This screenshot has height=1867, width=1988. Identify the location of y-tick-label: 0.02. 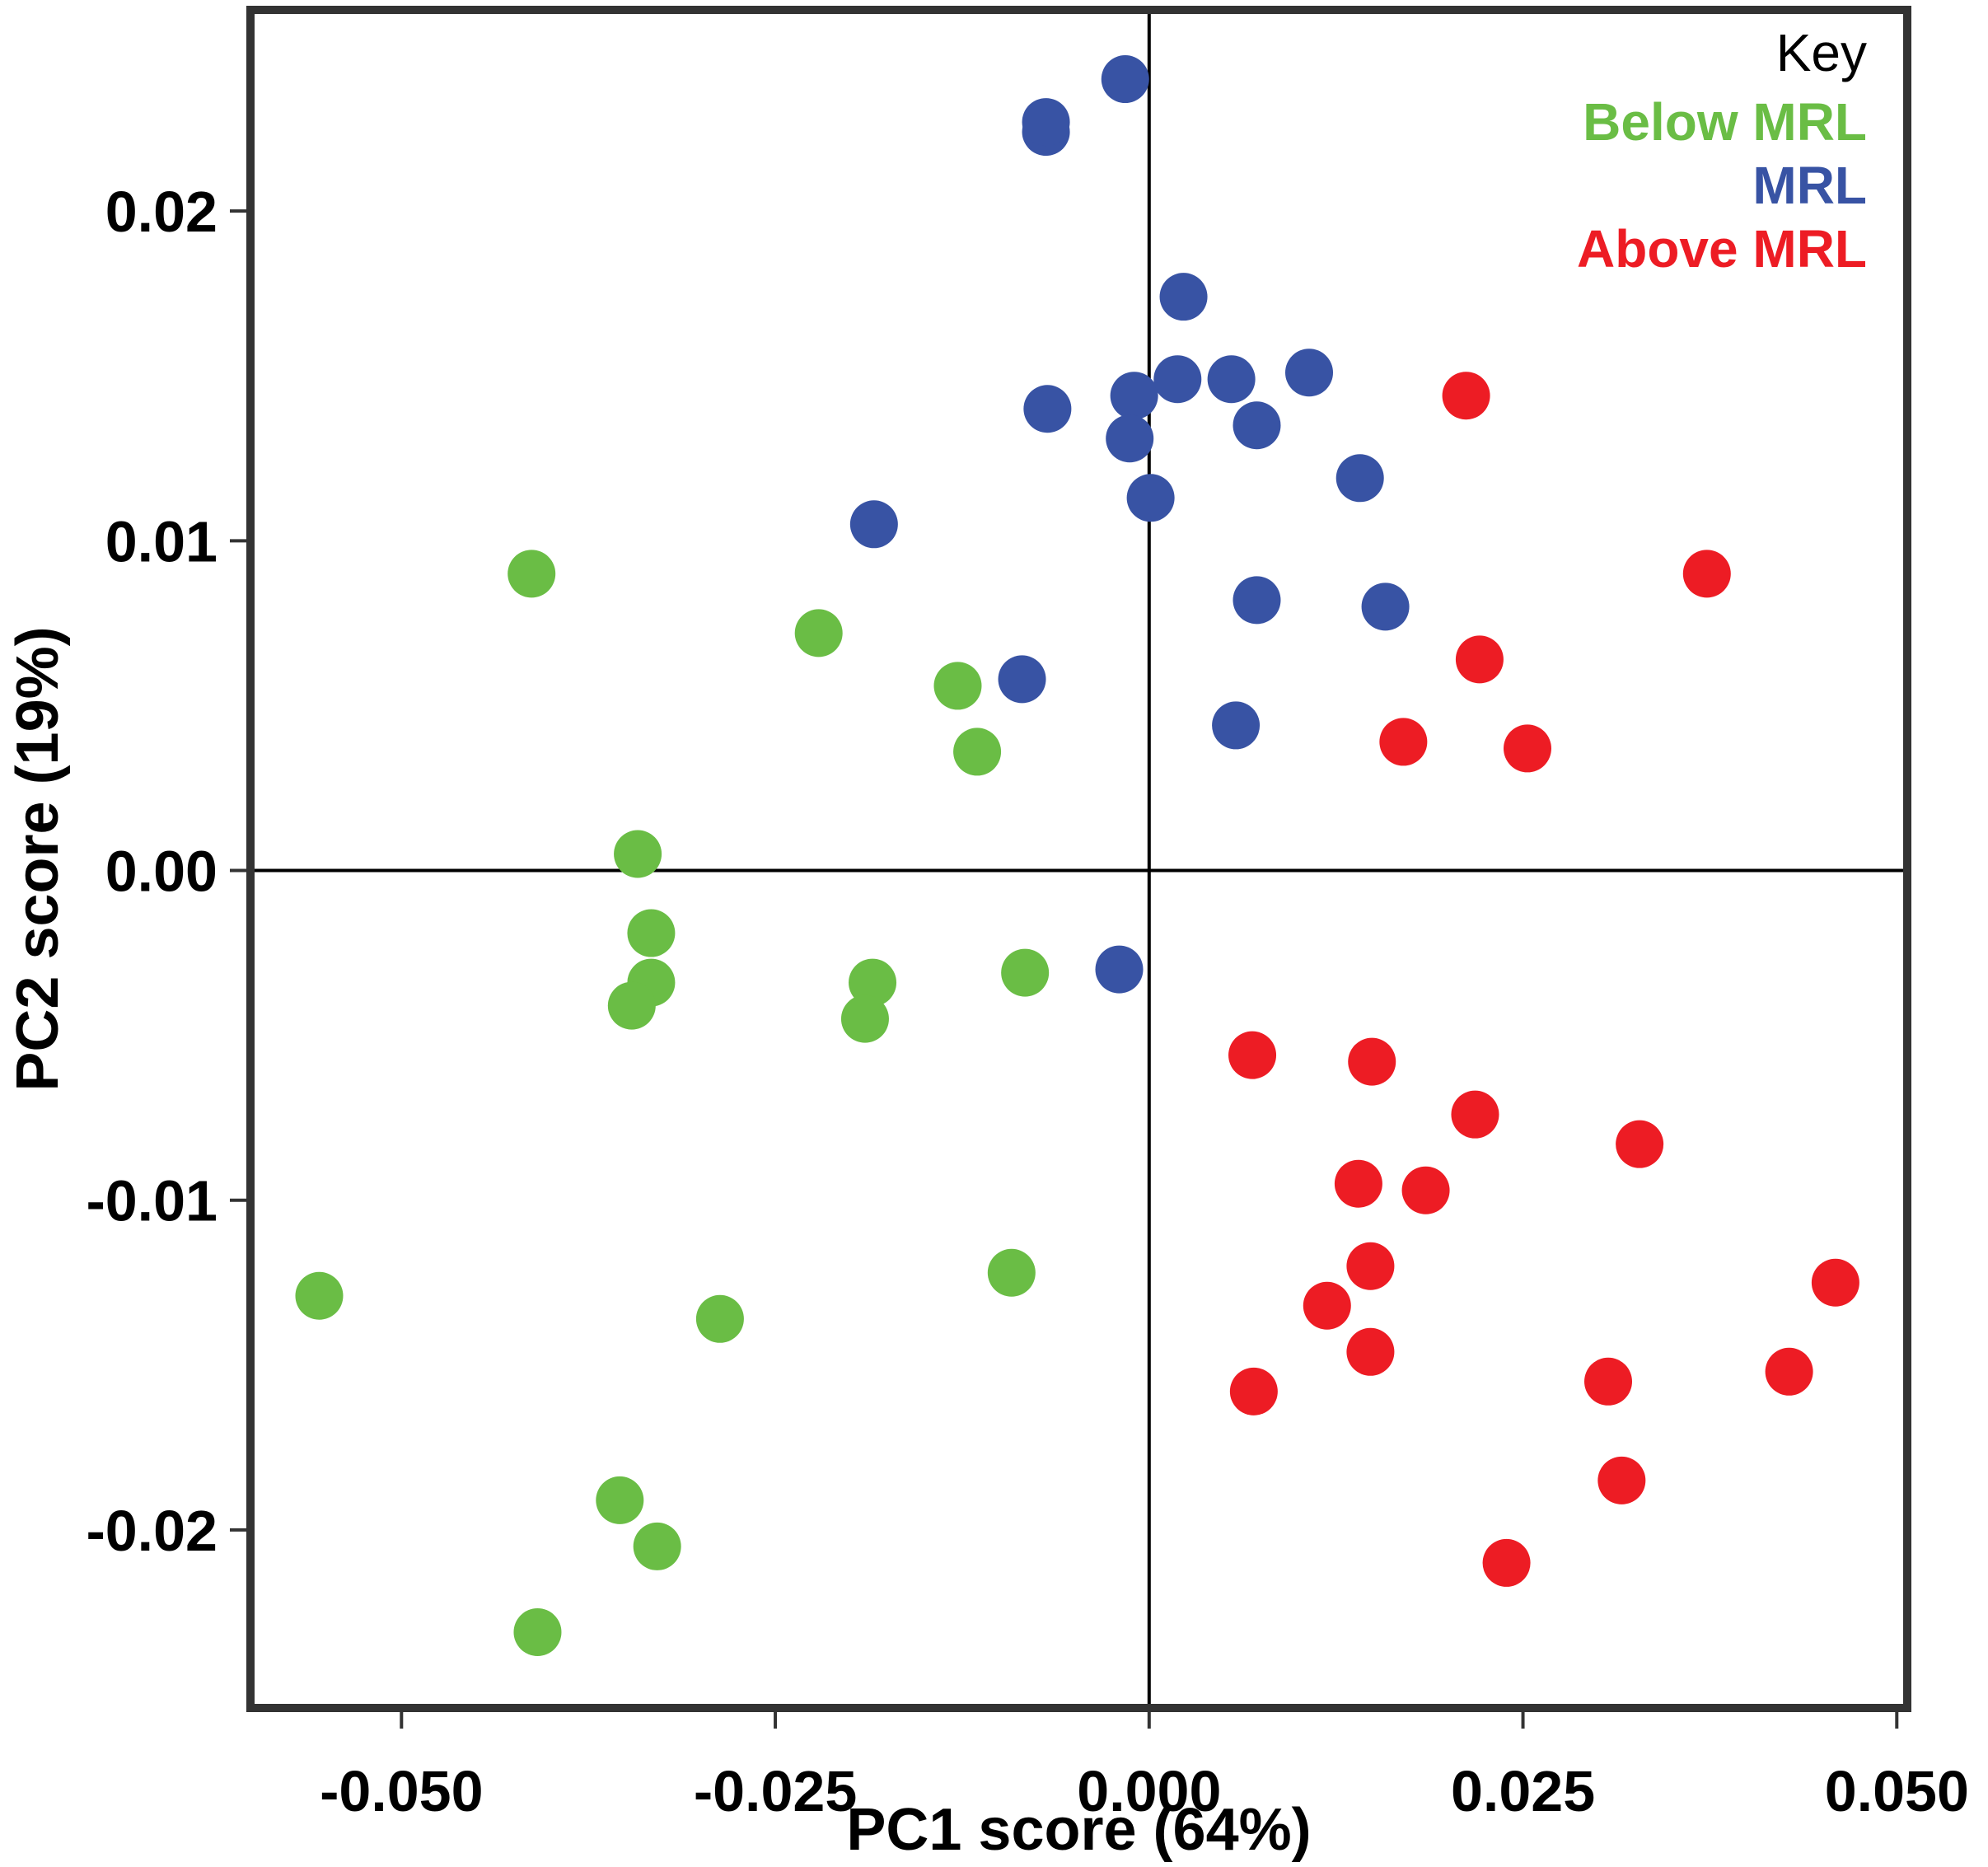
(161, 212).